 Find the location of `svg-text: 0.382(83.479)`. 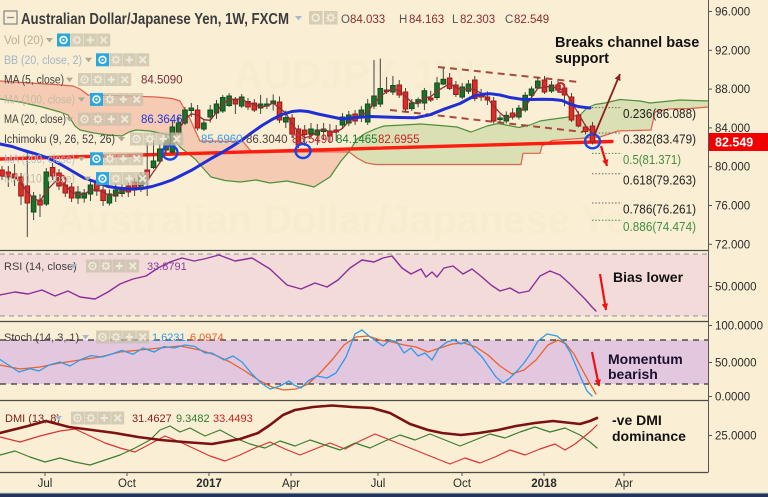

svg-text: 0.382(83.479) is located at coordinates (659, 138).